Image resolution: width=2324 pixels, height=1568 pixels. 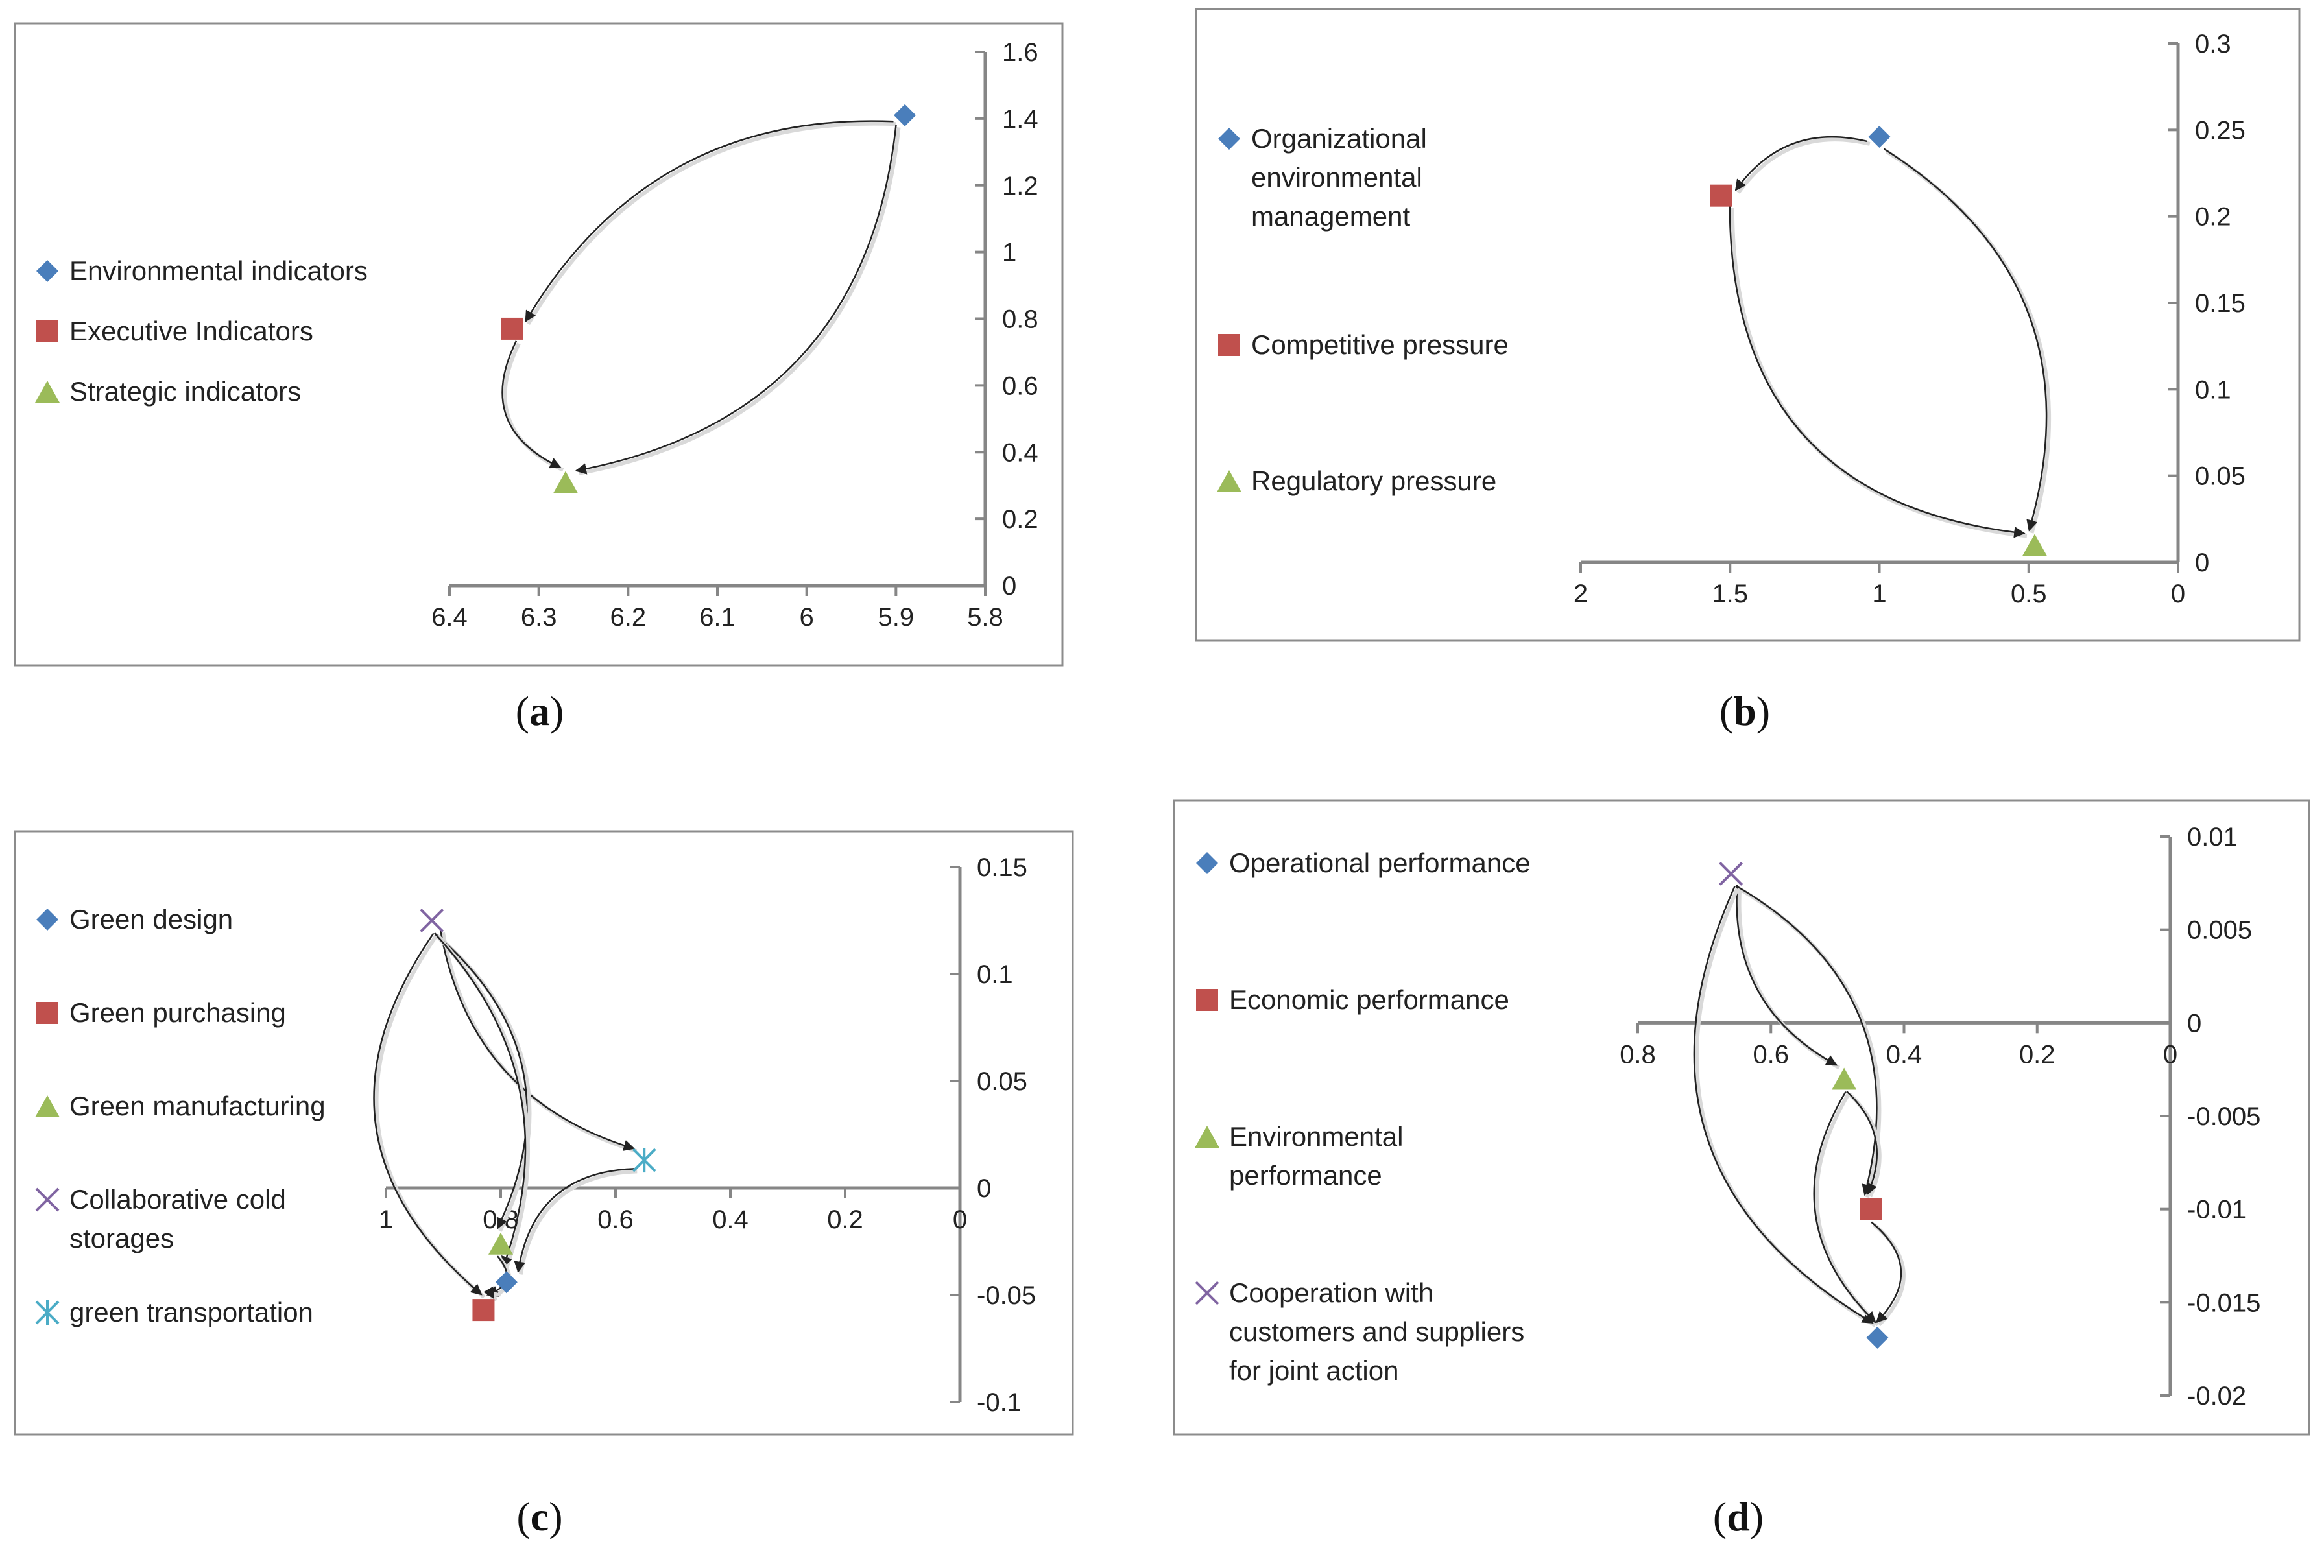 I want to click on legend-label: Economic performance, so click(x=1369, y=999).